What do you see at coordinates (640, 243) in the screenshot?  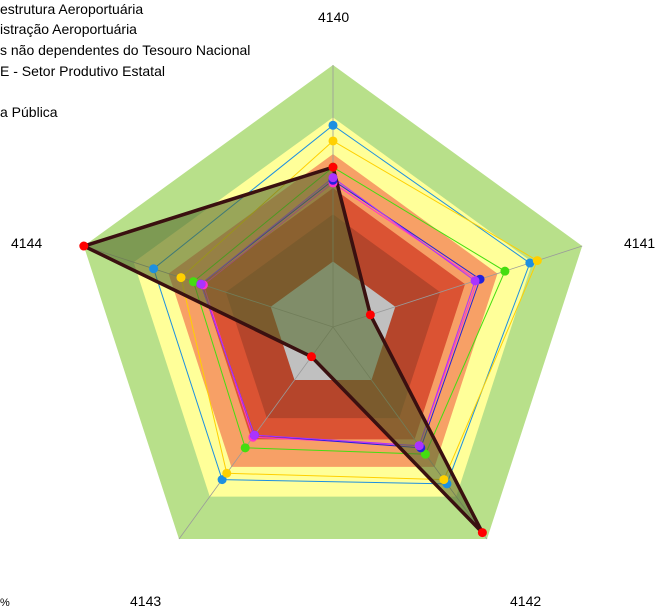 I see `axis-label-4141: 4141` at bounding box center [640, 243].